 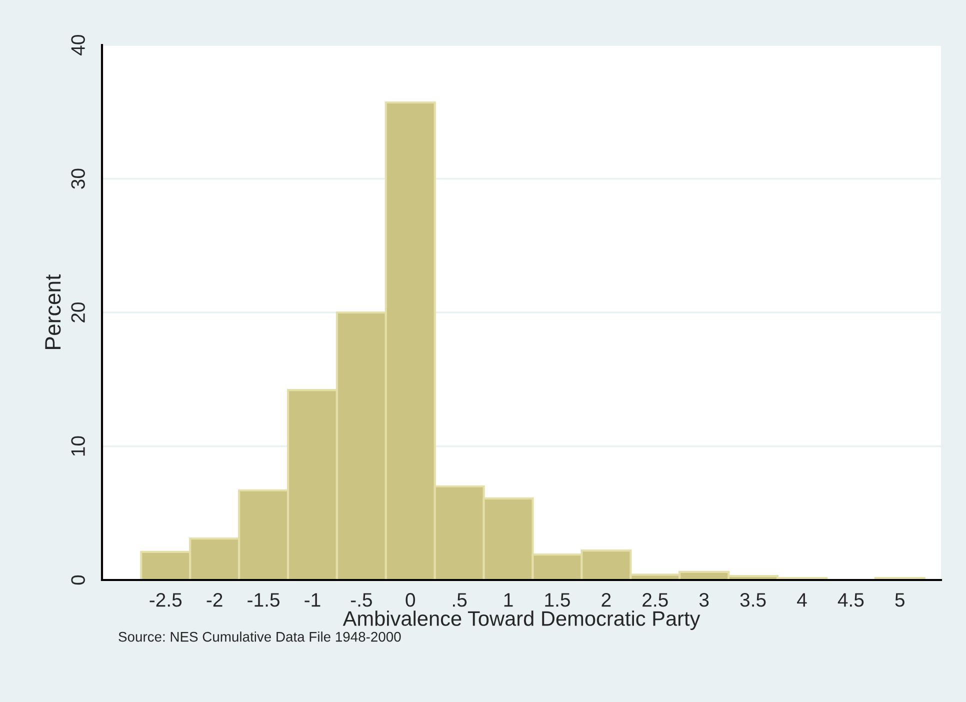 What do you see at coordinates (655, 600) in the screenshot?
I see `x-tick-label: 2.5` at bounding box center [655, 600].